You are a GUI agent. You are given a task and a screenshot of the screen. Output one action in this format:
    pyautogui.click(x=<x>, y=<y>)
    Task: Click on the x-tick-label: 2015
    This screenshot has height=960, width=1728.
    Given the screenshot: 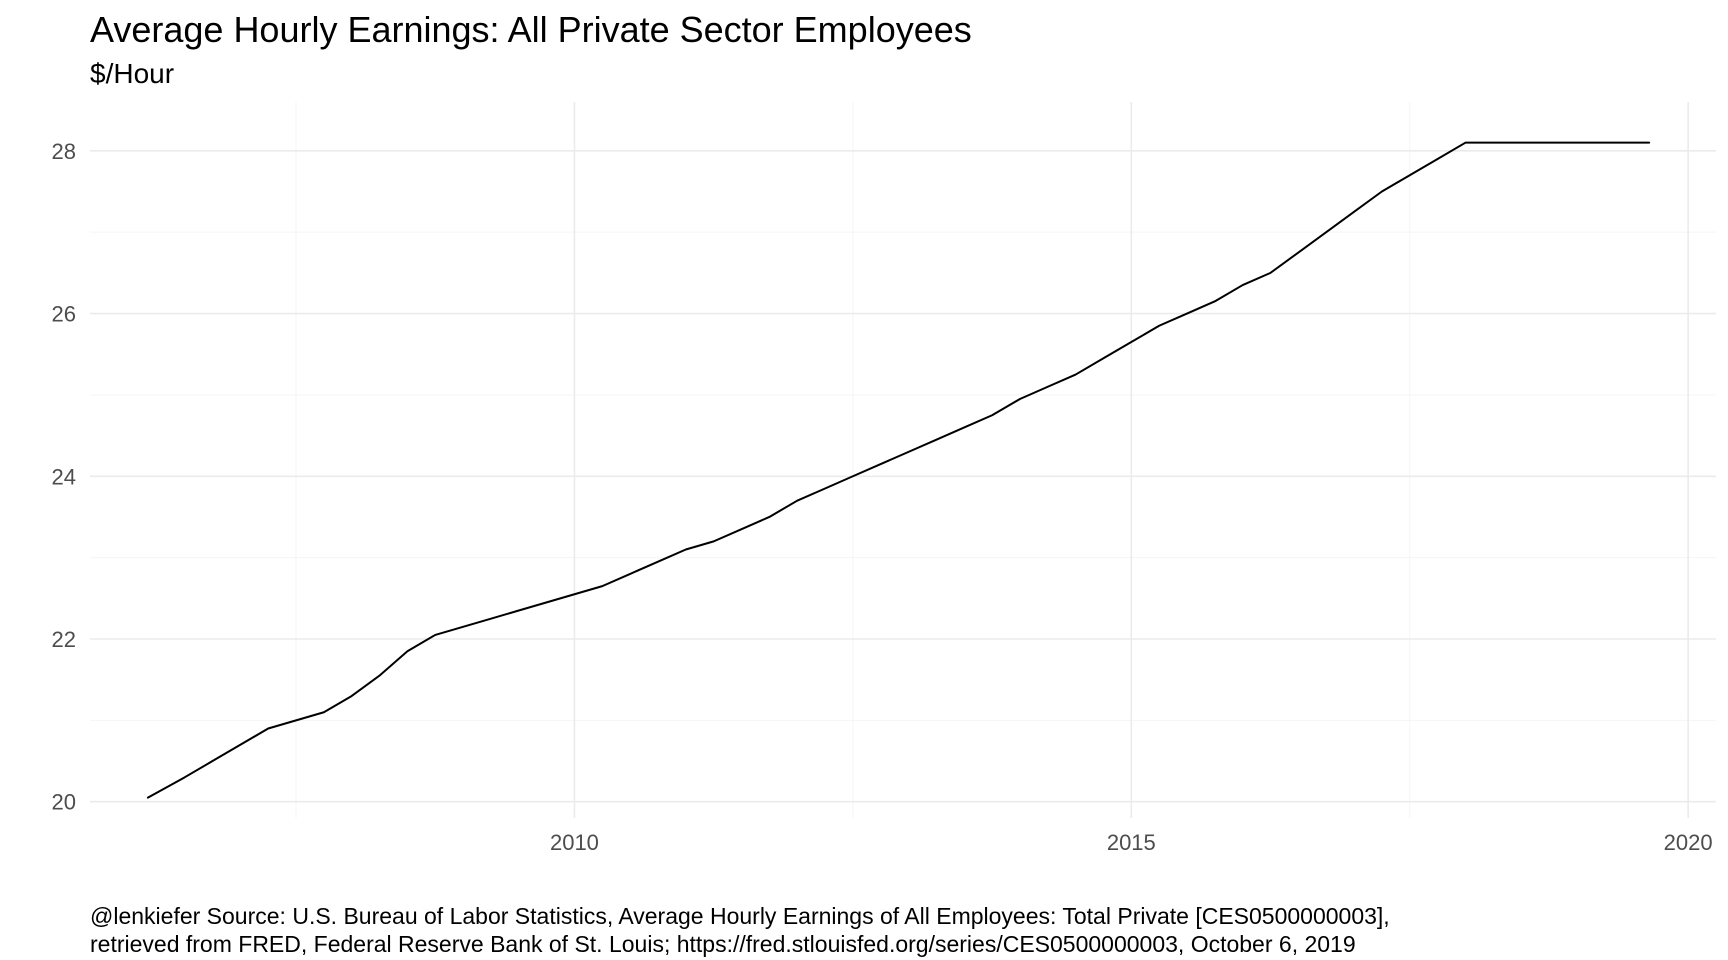 What is the action you would take?
    pyautogui.click(x=1131, y=842)
    